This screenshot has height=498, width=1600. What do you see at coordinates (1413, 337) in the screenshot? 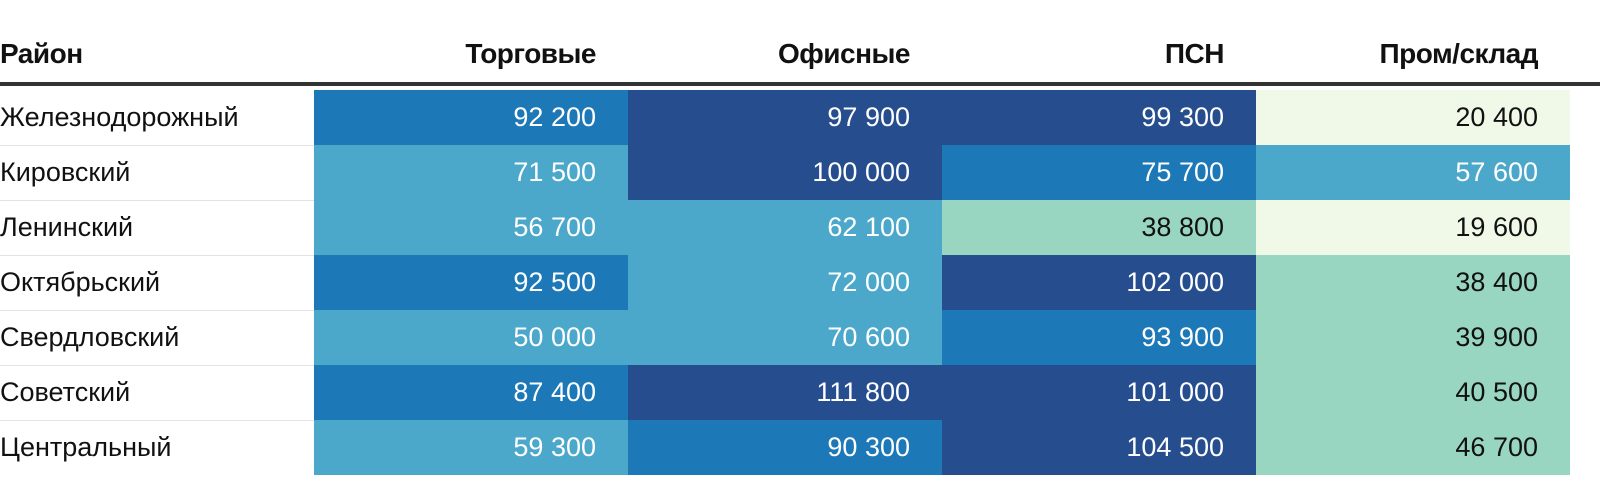
I see `heatmap-cell: 39 900` at bounding box center [1413, 337].